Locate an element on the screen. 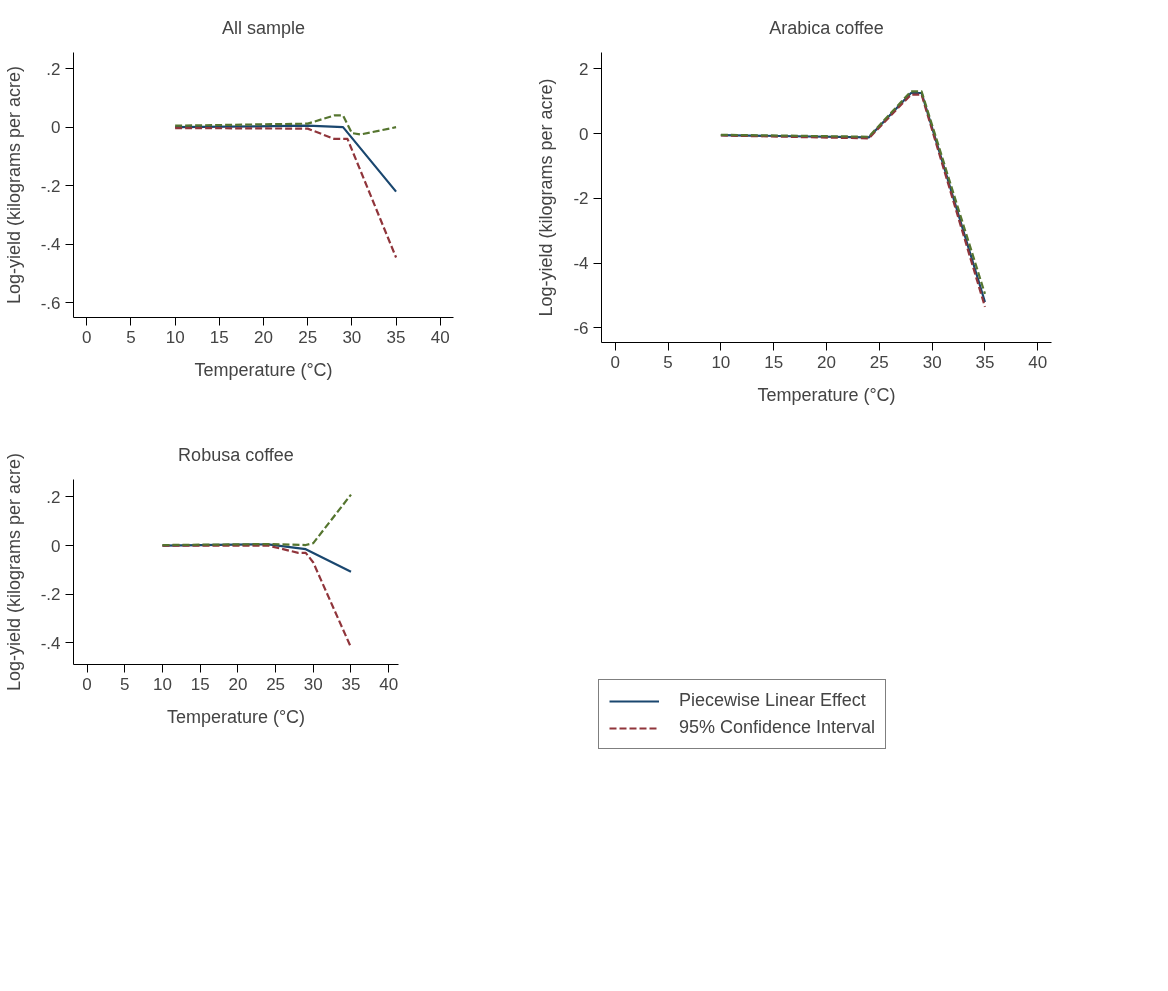  legend-label: 95% Confidence Interval is located at coordinates (777, 727).